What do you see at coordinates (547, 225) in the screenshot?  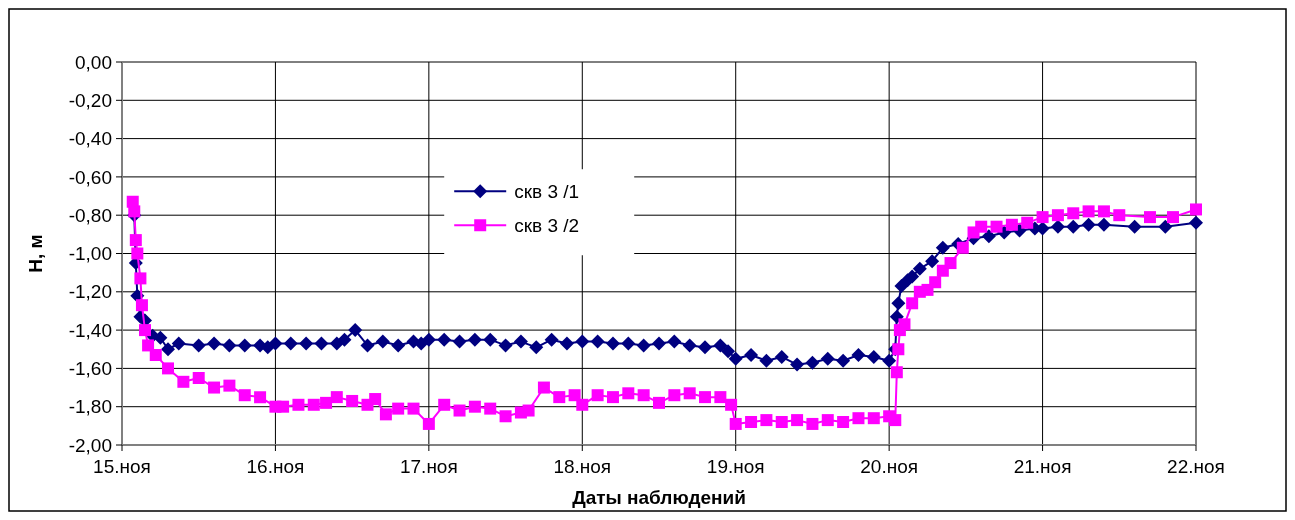 I see `legend-label: скв 3 /2` at bounding box center [547, 225].